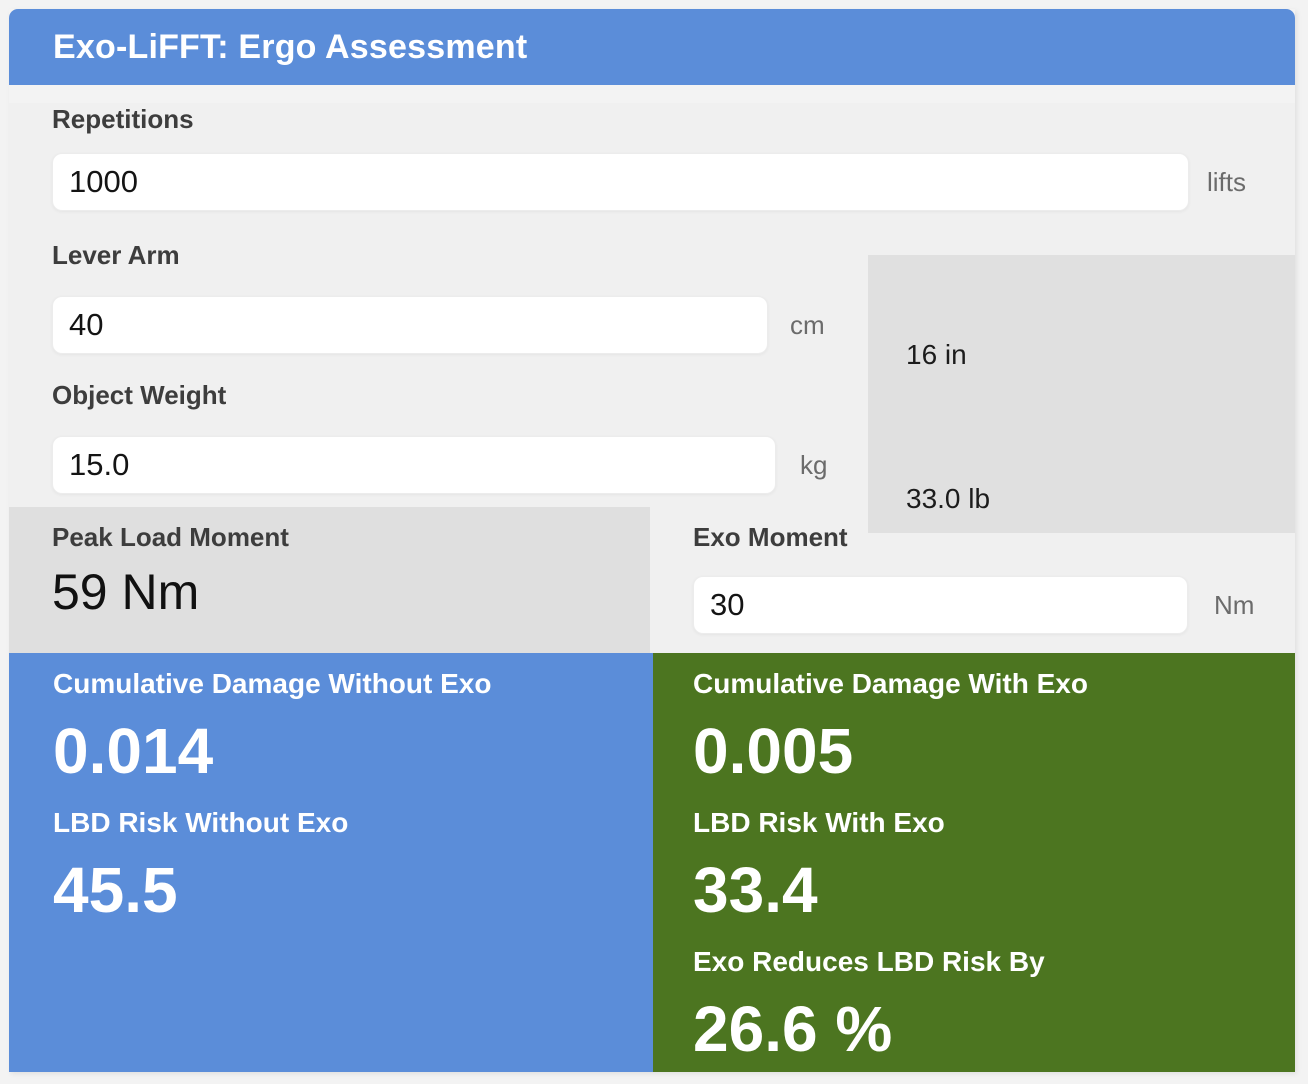 This screenshot has height=1084, width=1308. What do you see at coordinates (1226, 181) in the screenshot?
I see `repetitions-unit: lifts` at bounding box center [1226, 181].